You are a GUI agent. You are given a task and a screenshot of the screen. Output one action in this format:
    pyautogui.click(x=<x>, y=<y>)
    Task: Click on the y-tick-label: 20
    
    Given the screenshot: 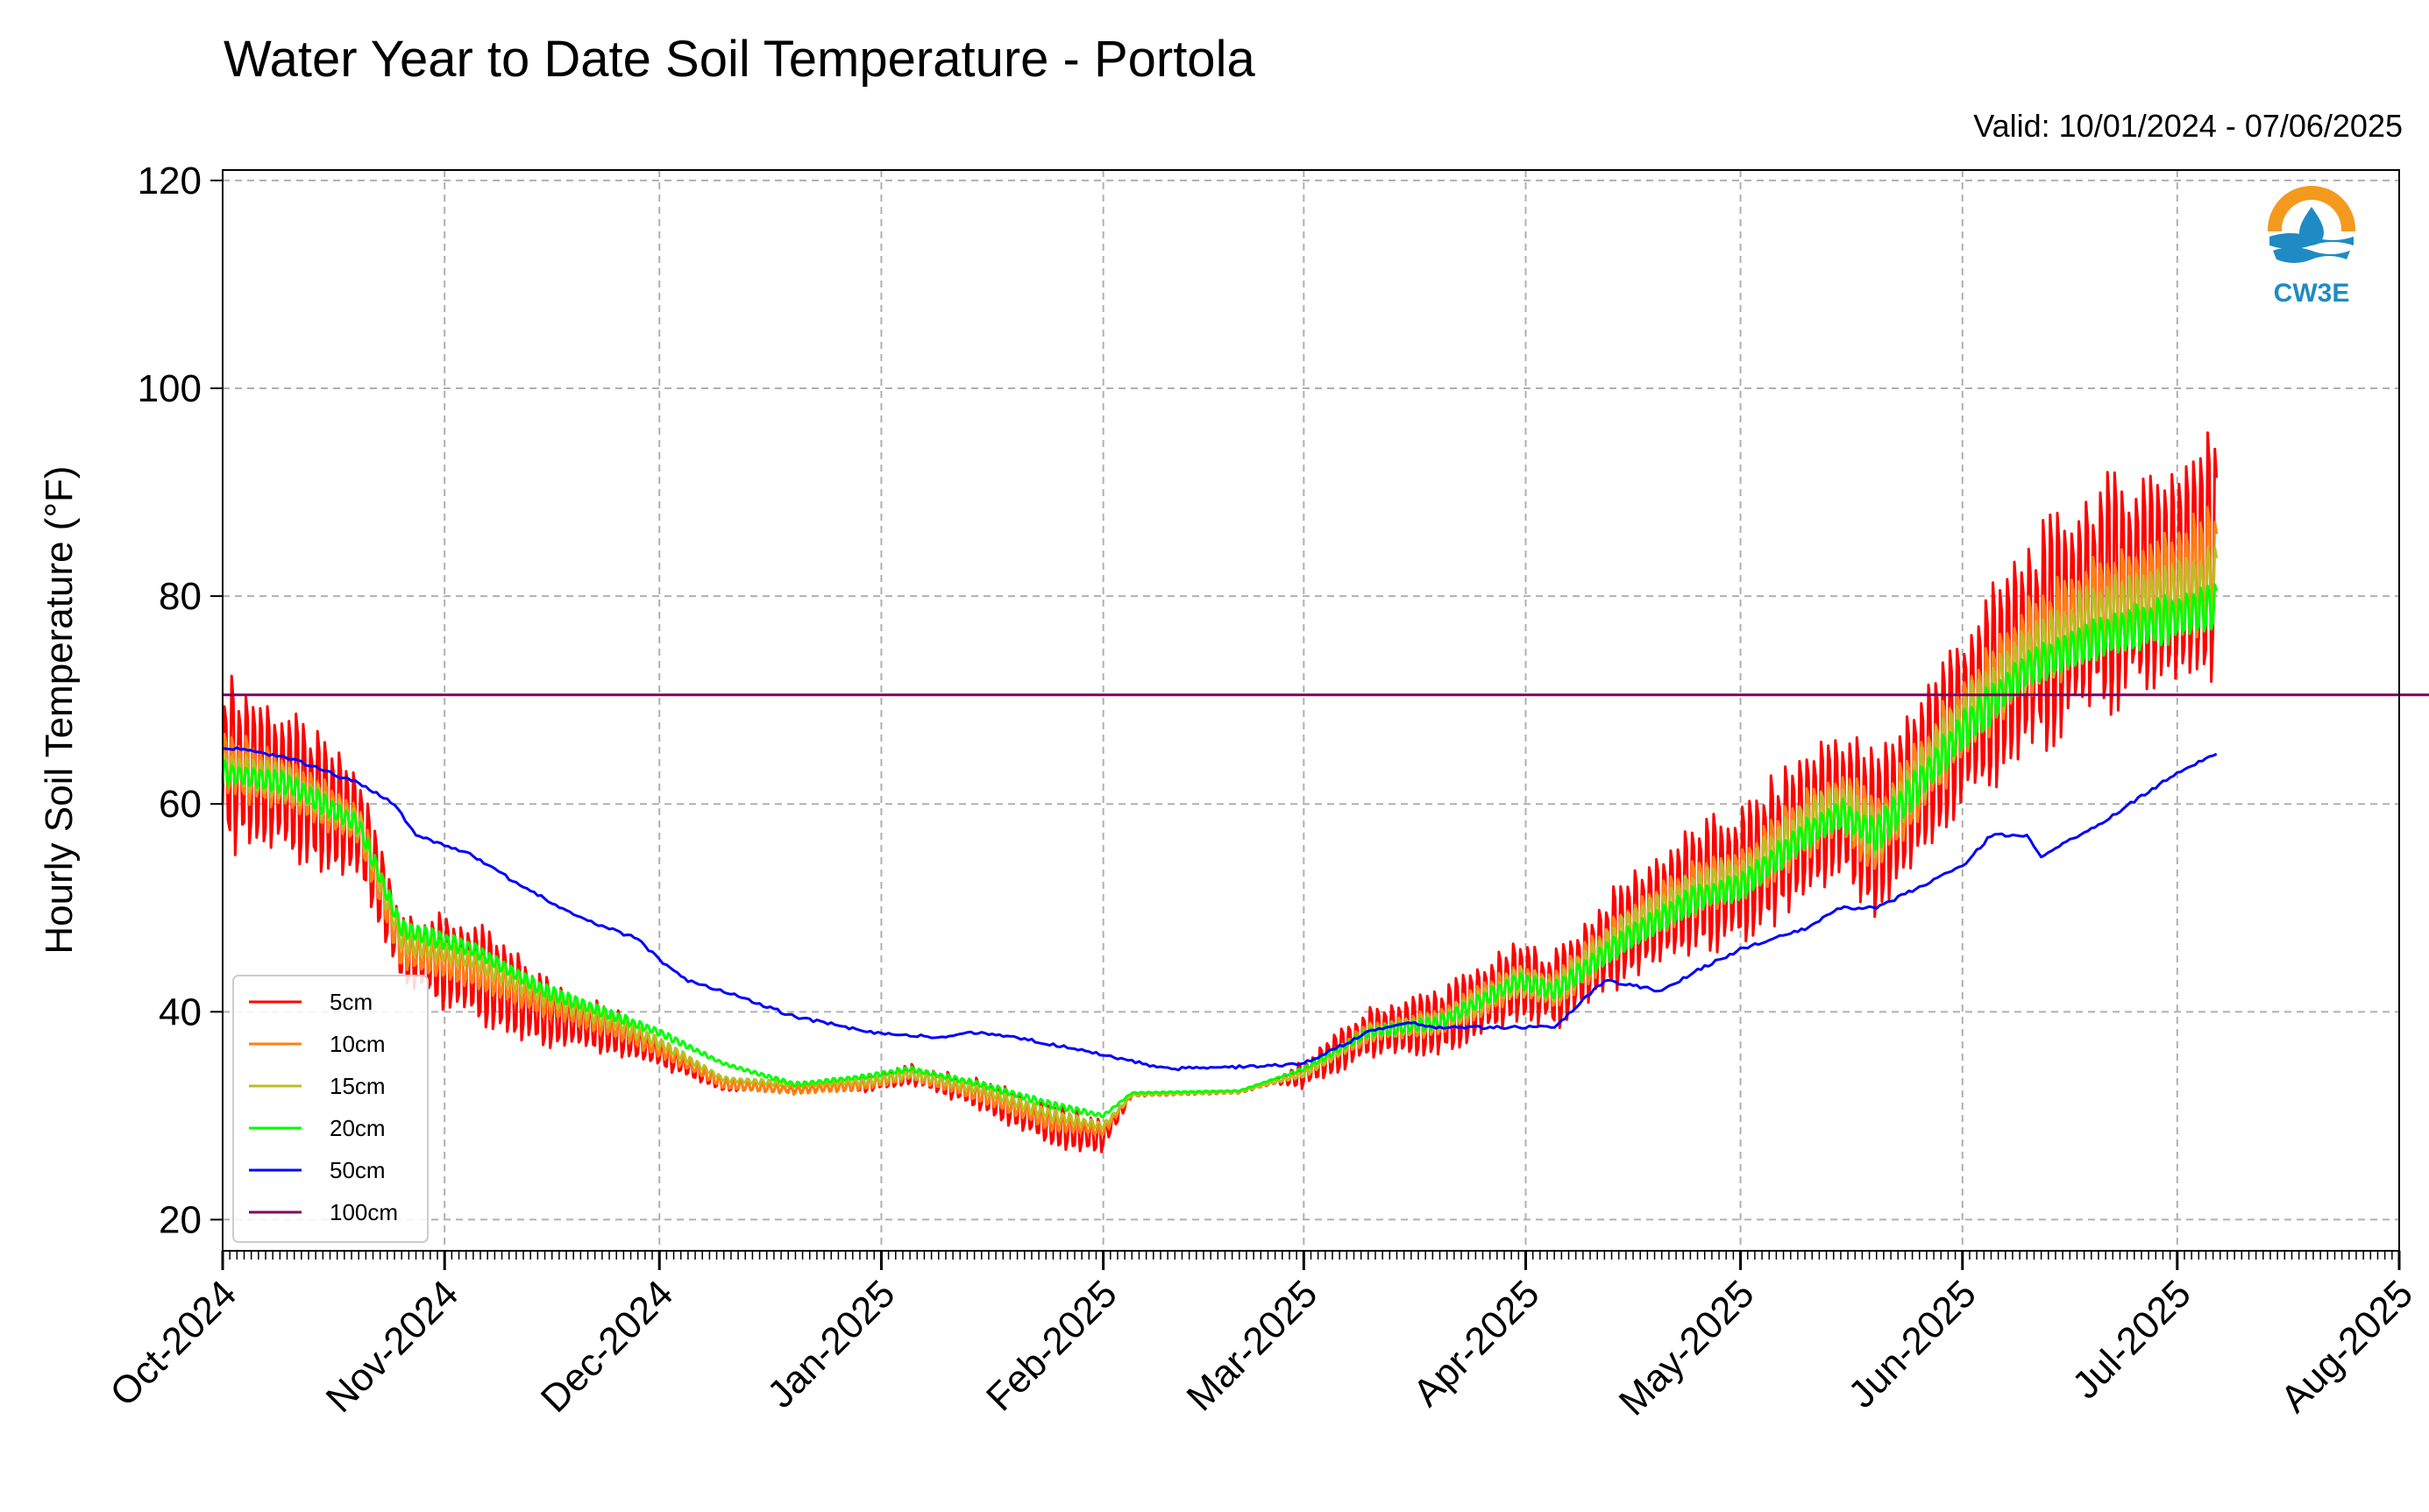 What is the action you would take?
    pyautogui.click(x=181, y=1219)
    